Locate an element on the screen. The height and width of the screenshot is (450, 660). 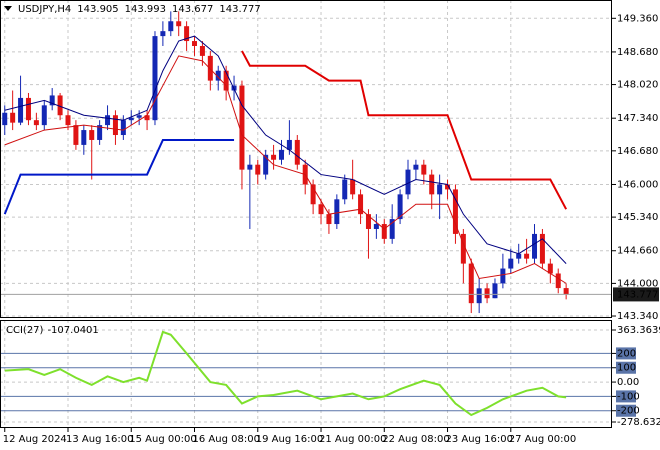
x-tick-label: 12 Aug 2024 is located at coordinates (35, 439).